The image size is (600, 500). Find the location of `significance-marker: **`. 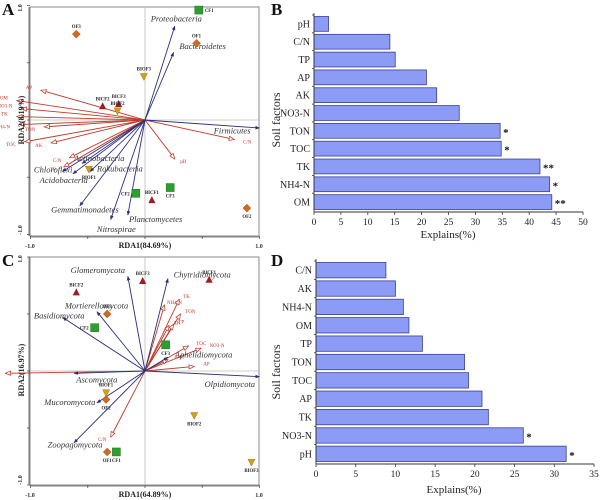

significance-marker: ** is located at coordinates (549, 168).